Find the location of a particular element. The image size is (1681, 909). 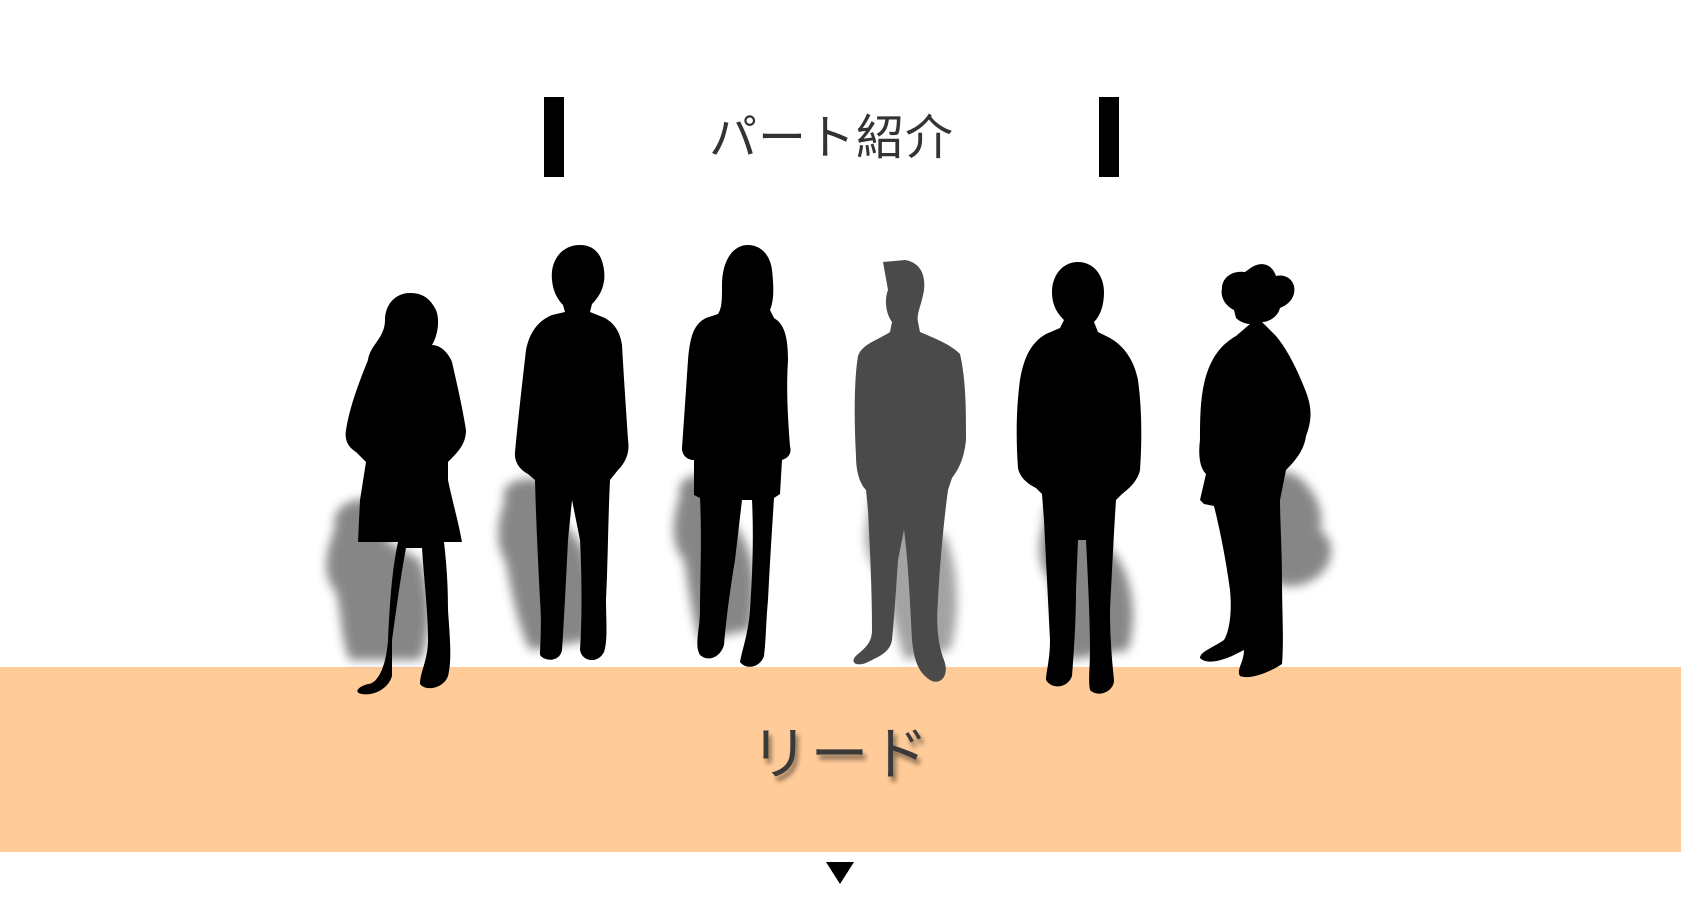

member-5-body is located at coordinates (1079, 478).